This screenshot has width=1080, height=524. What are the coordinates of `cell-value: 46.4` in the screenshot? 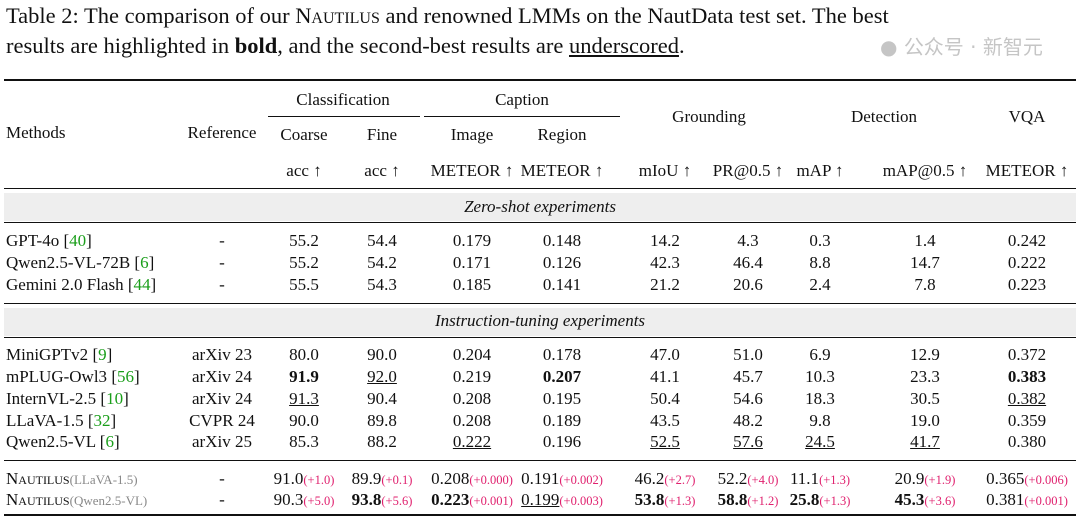 It's located at (748, 262).